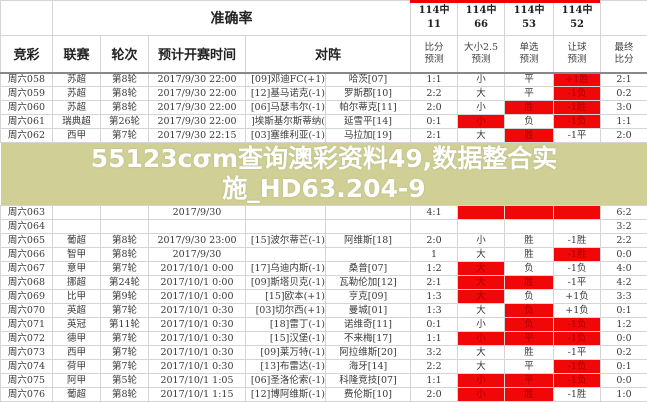  I want to click on col-handicap-pred: 让球 预测, so click(577, 54).